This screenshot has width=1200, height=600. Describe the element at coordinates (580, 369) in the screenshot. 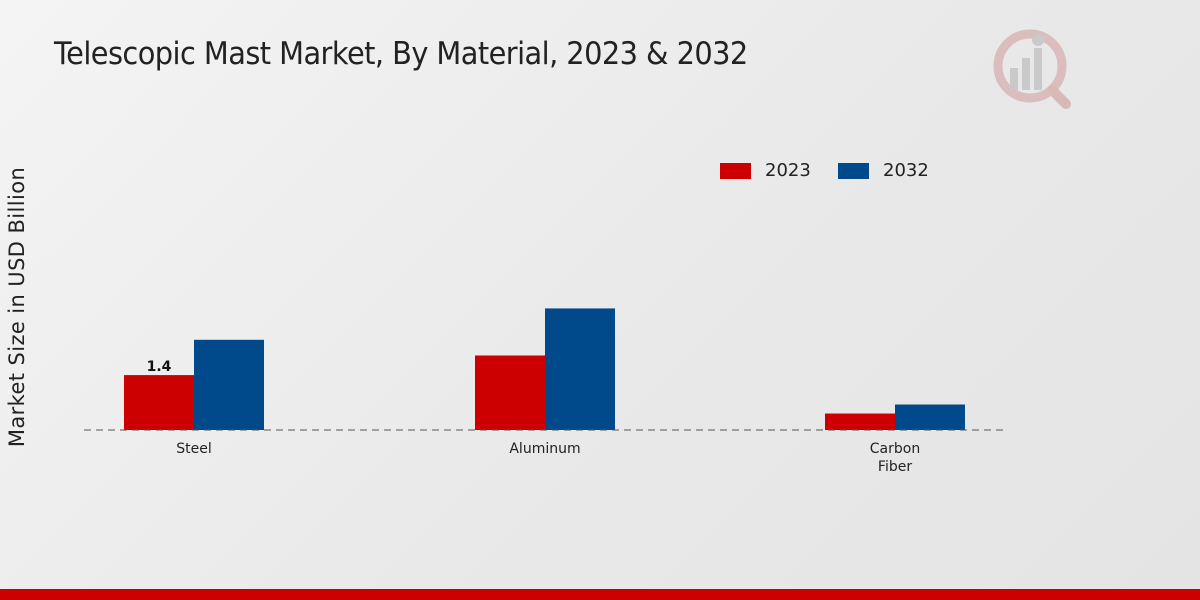

I see `bar-2032-aluminum` at that location.